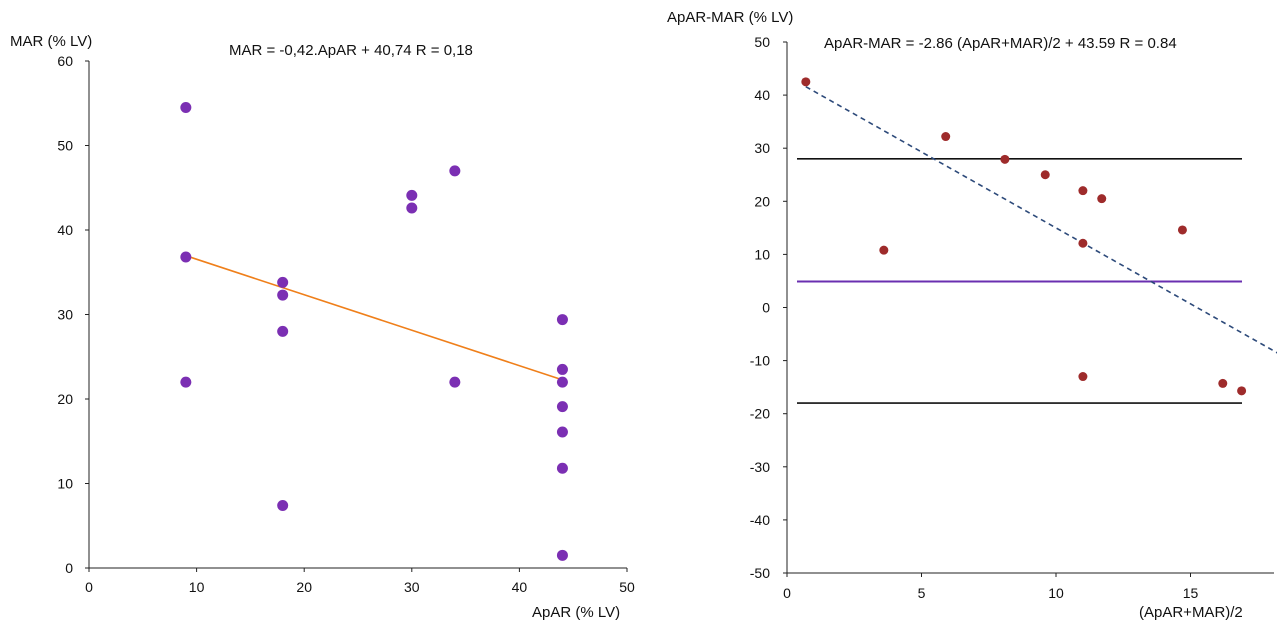 The width and height of the screenshot is (1277, 624). Describe the element at coordinates (1056, 593) in the screenshot. I see `right-x-tick-label: 10` at that location.